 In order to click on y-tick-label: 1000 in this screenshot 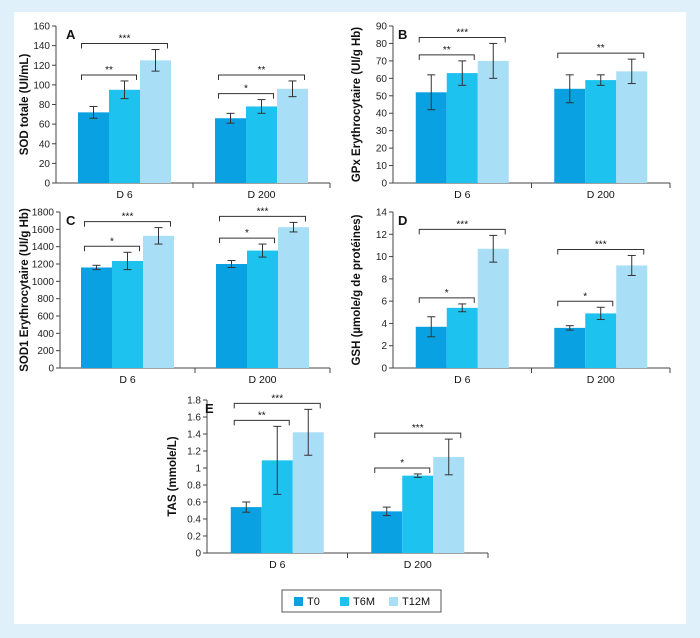, I will do `click(43, 282)`.